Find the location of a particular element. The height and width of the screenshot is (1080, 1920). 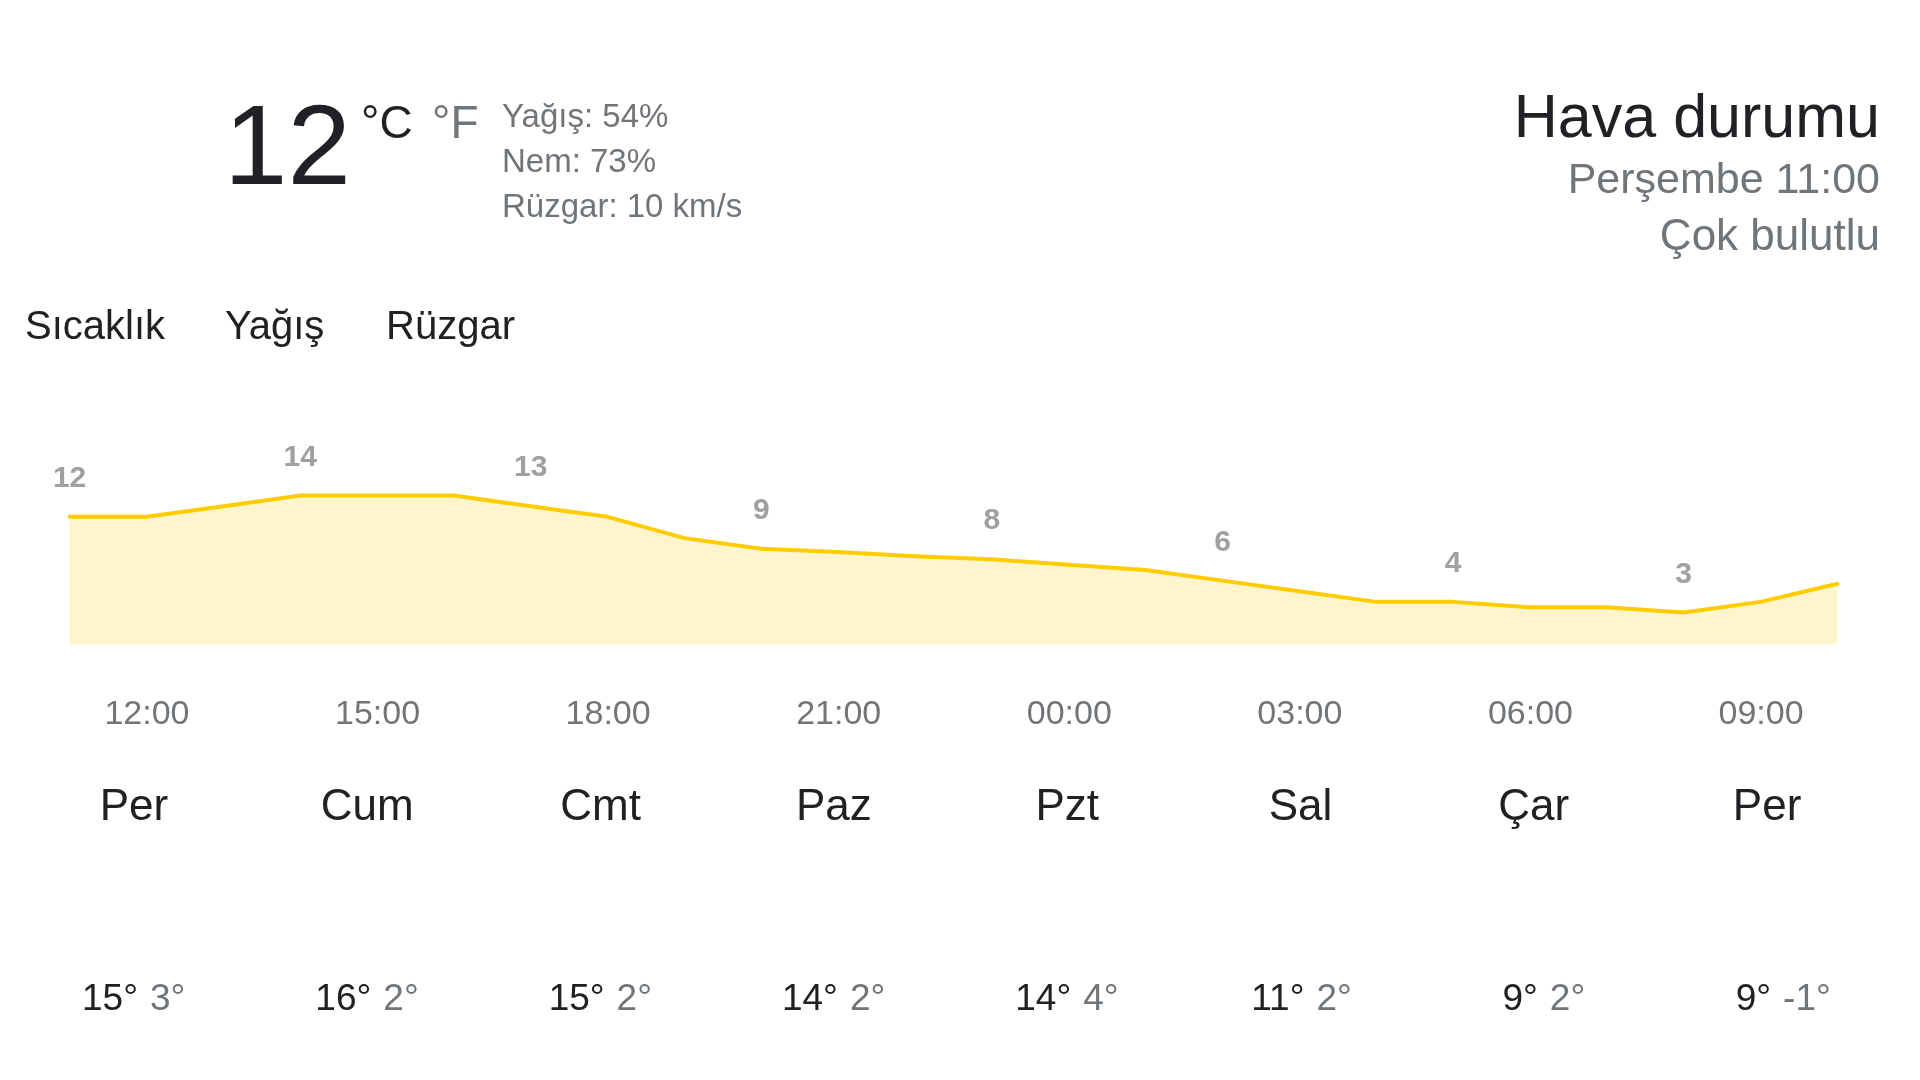

x-tick-label: 21:00 is located at coordinates (839, 711).